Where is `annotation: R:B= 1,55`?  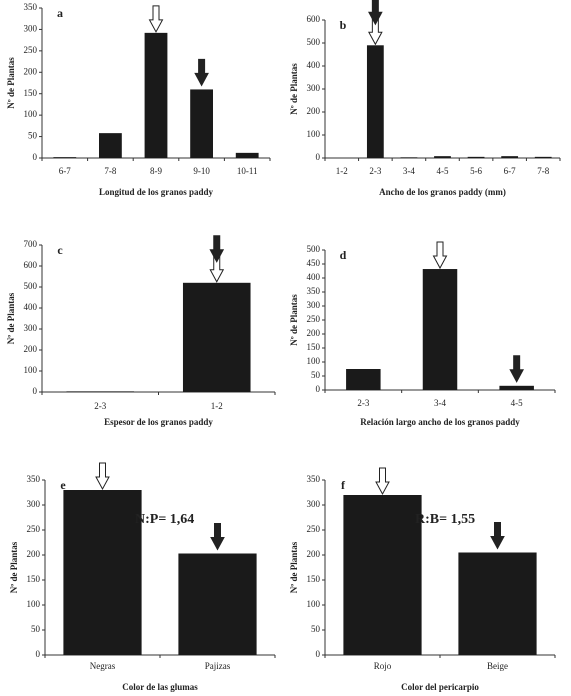 annotation: R:B= 1,55 is located at coordinates (445, 519).